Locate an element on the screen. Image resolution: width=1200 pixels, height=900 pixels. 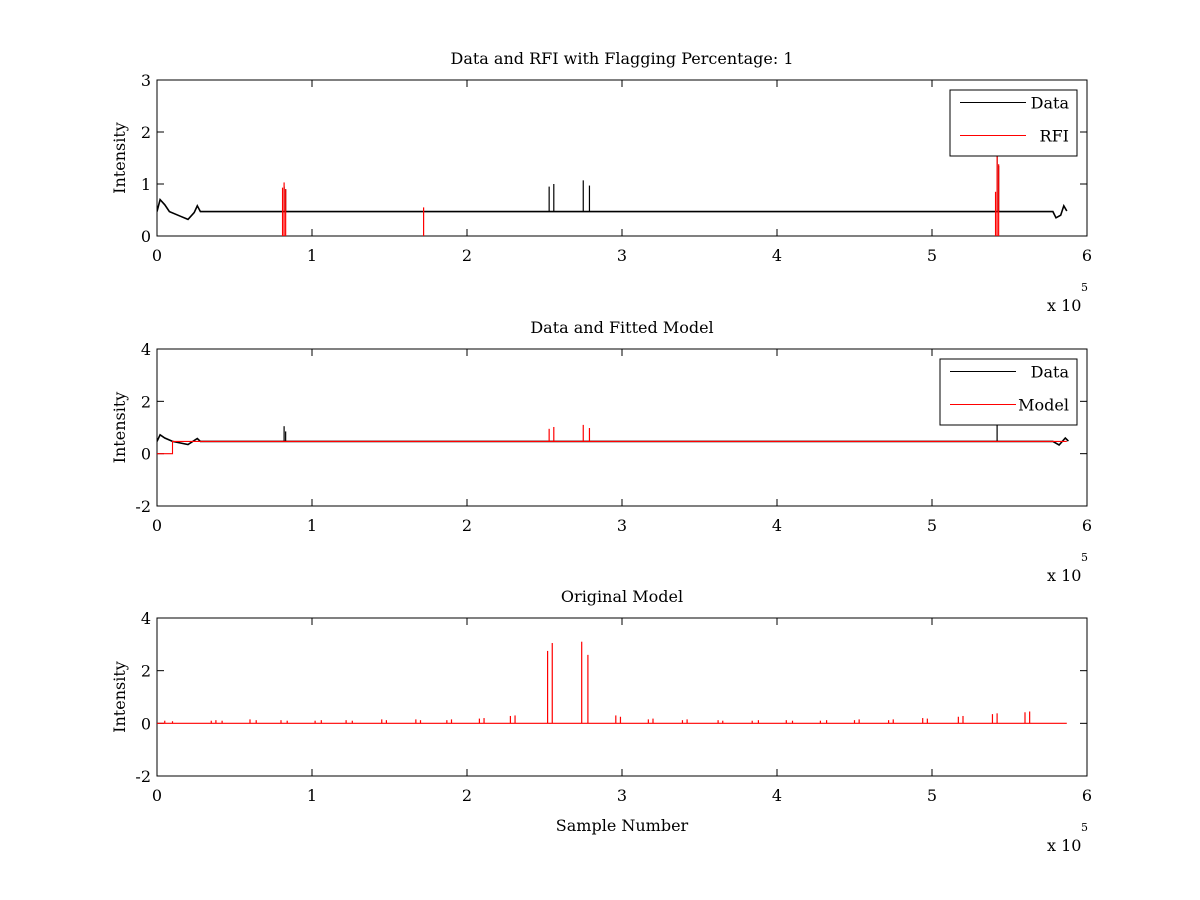
y-tick-label: 1 is located at coordinates (146, 184).